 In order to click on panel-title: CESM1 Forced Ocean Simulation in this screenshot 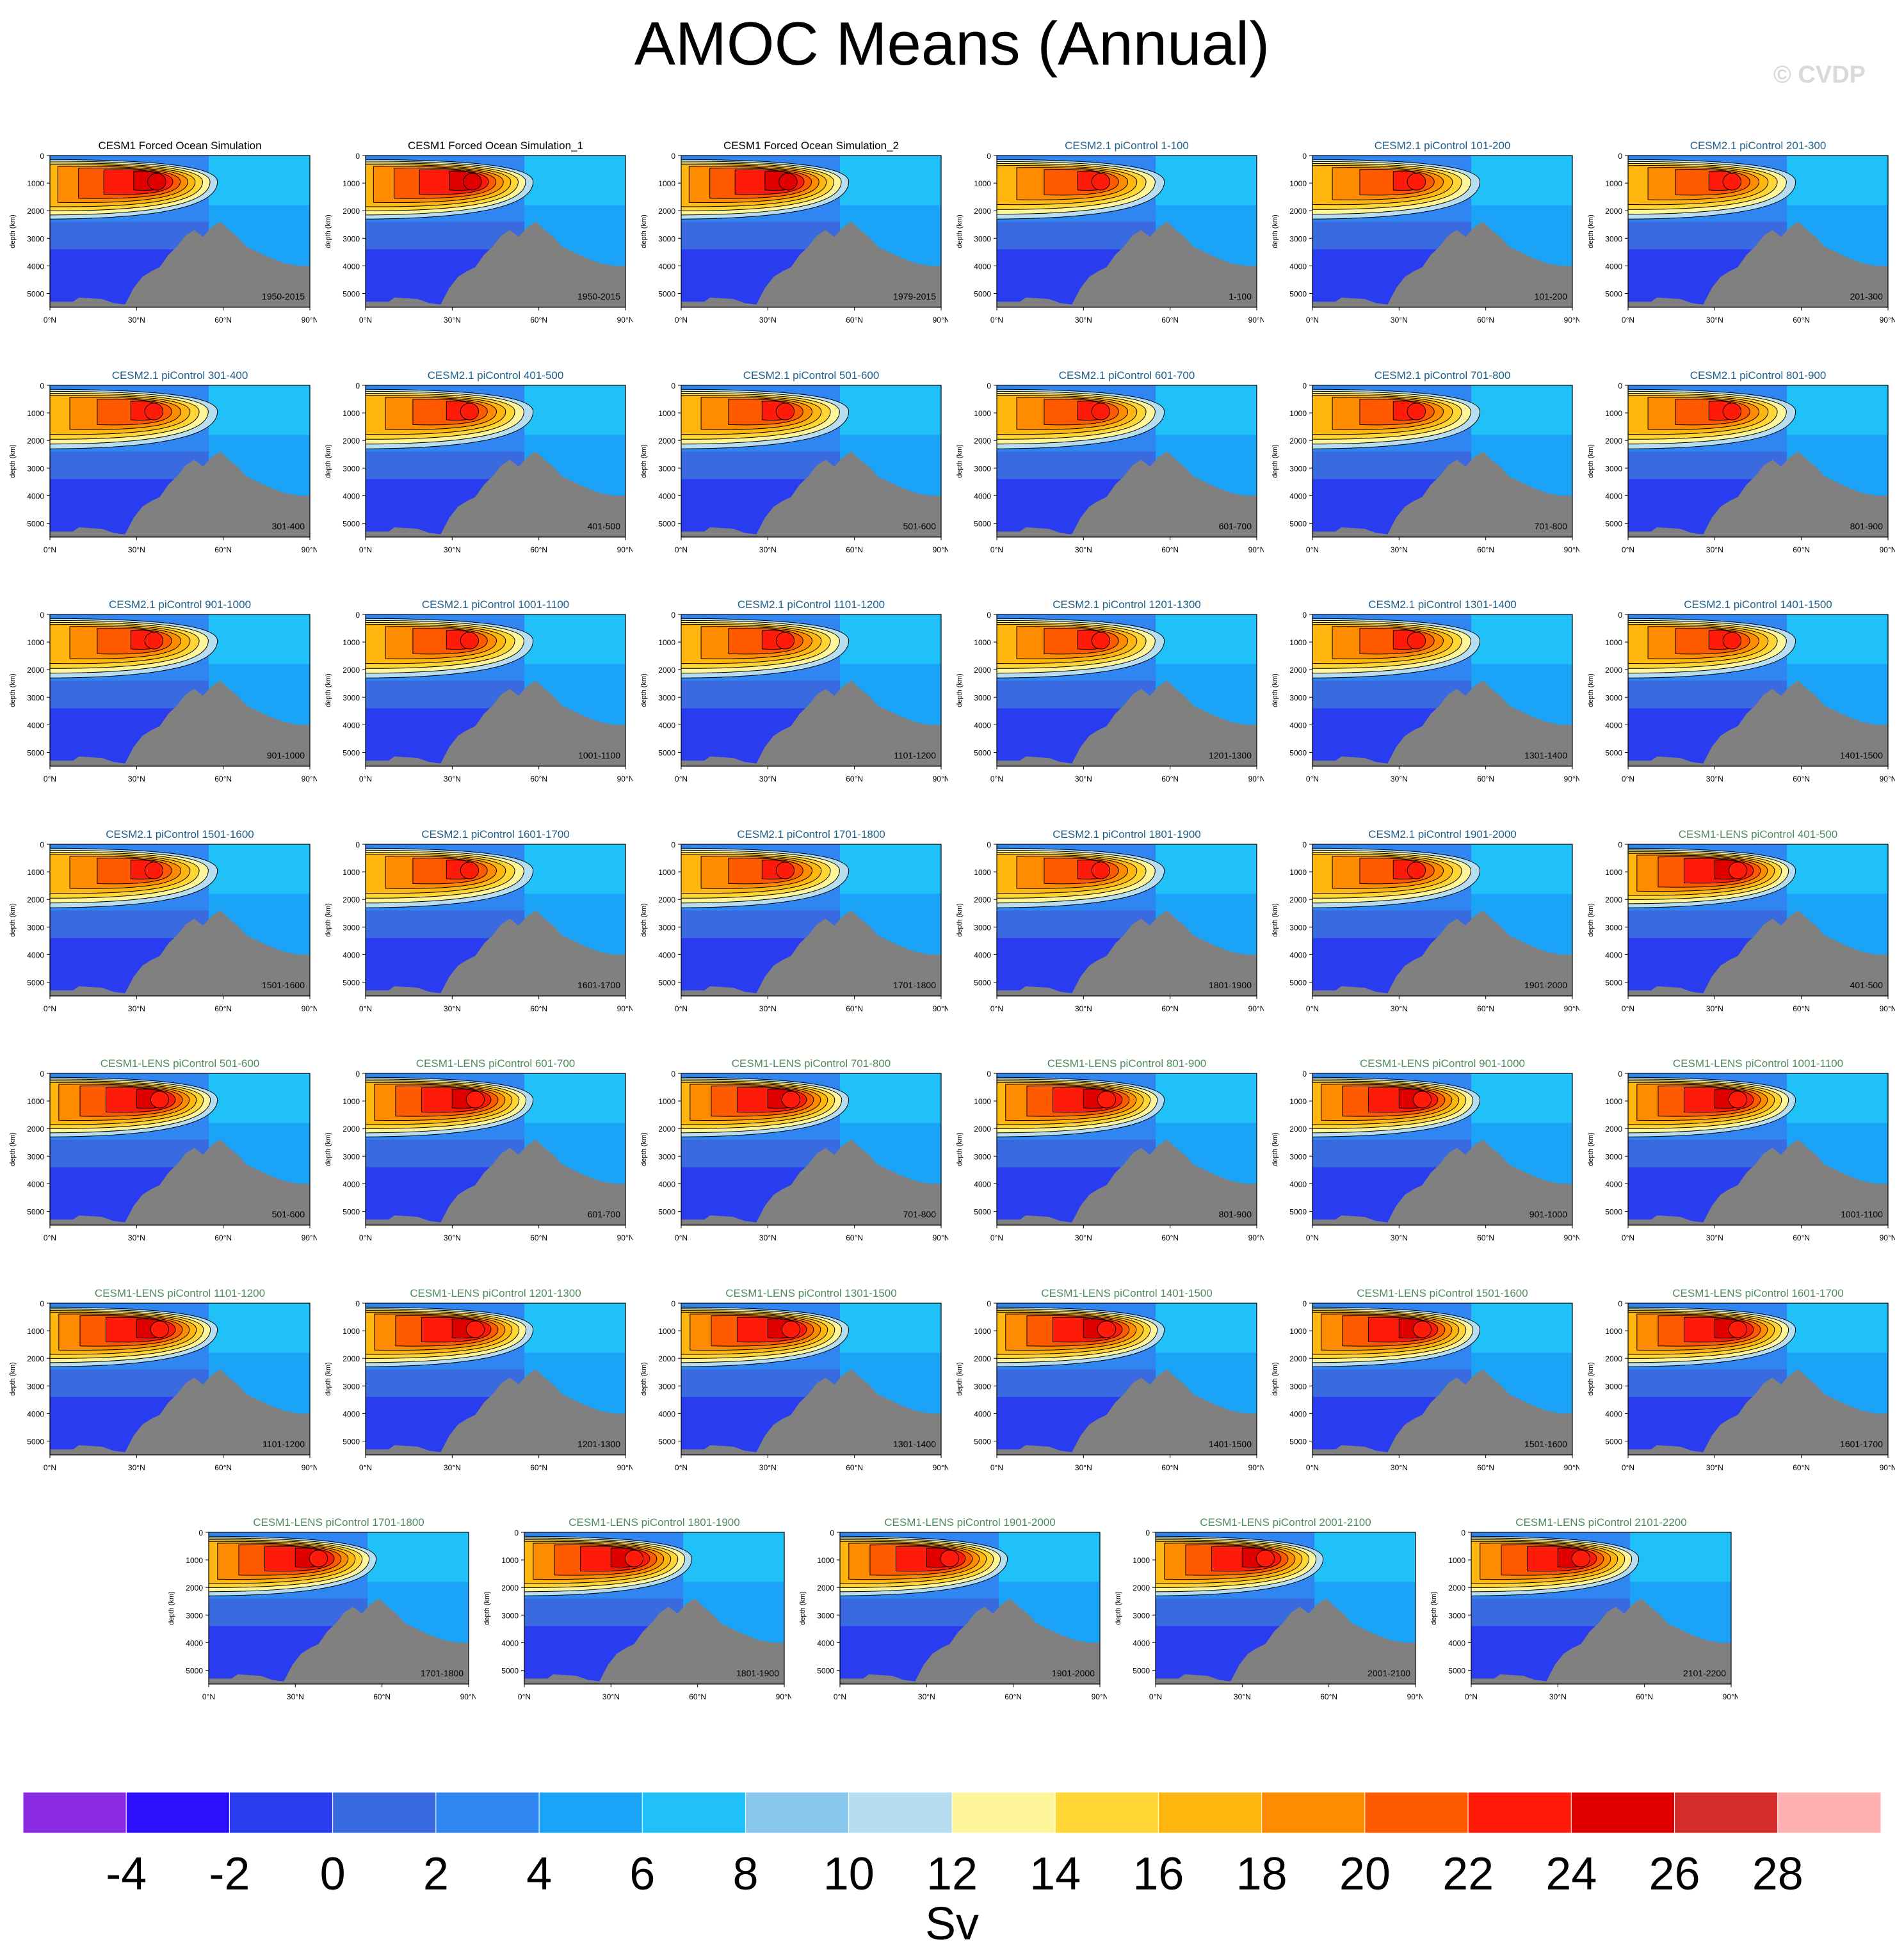, I will do `click(179, 146)`.